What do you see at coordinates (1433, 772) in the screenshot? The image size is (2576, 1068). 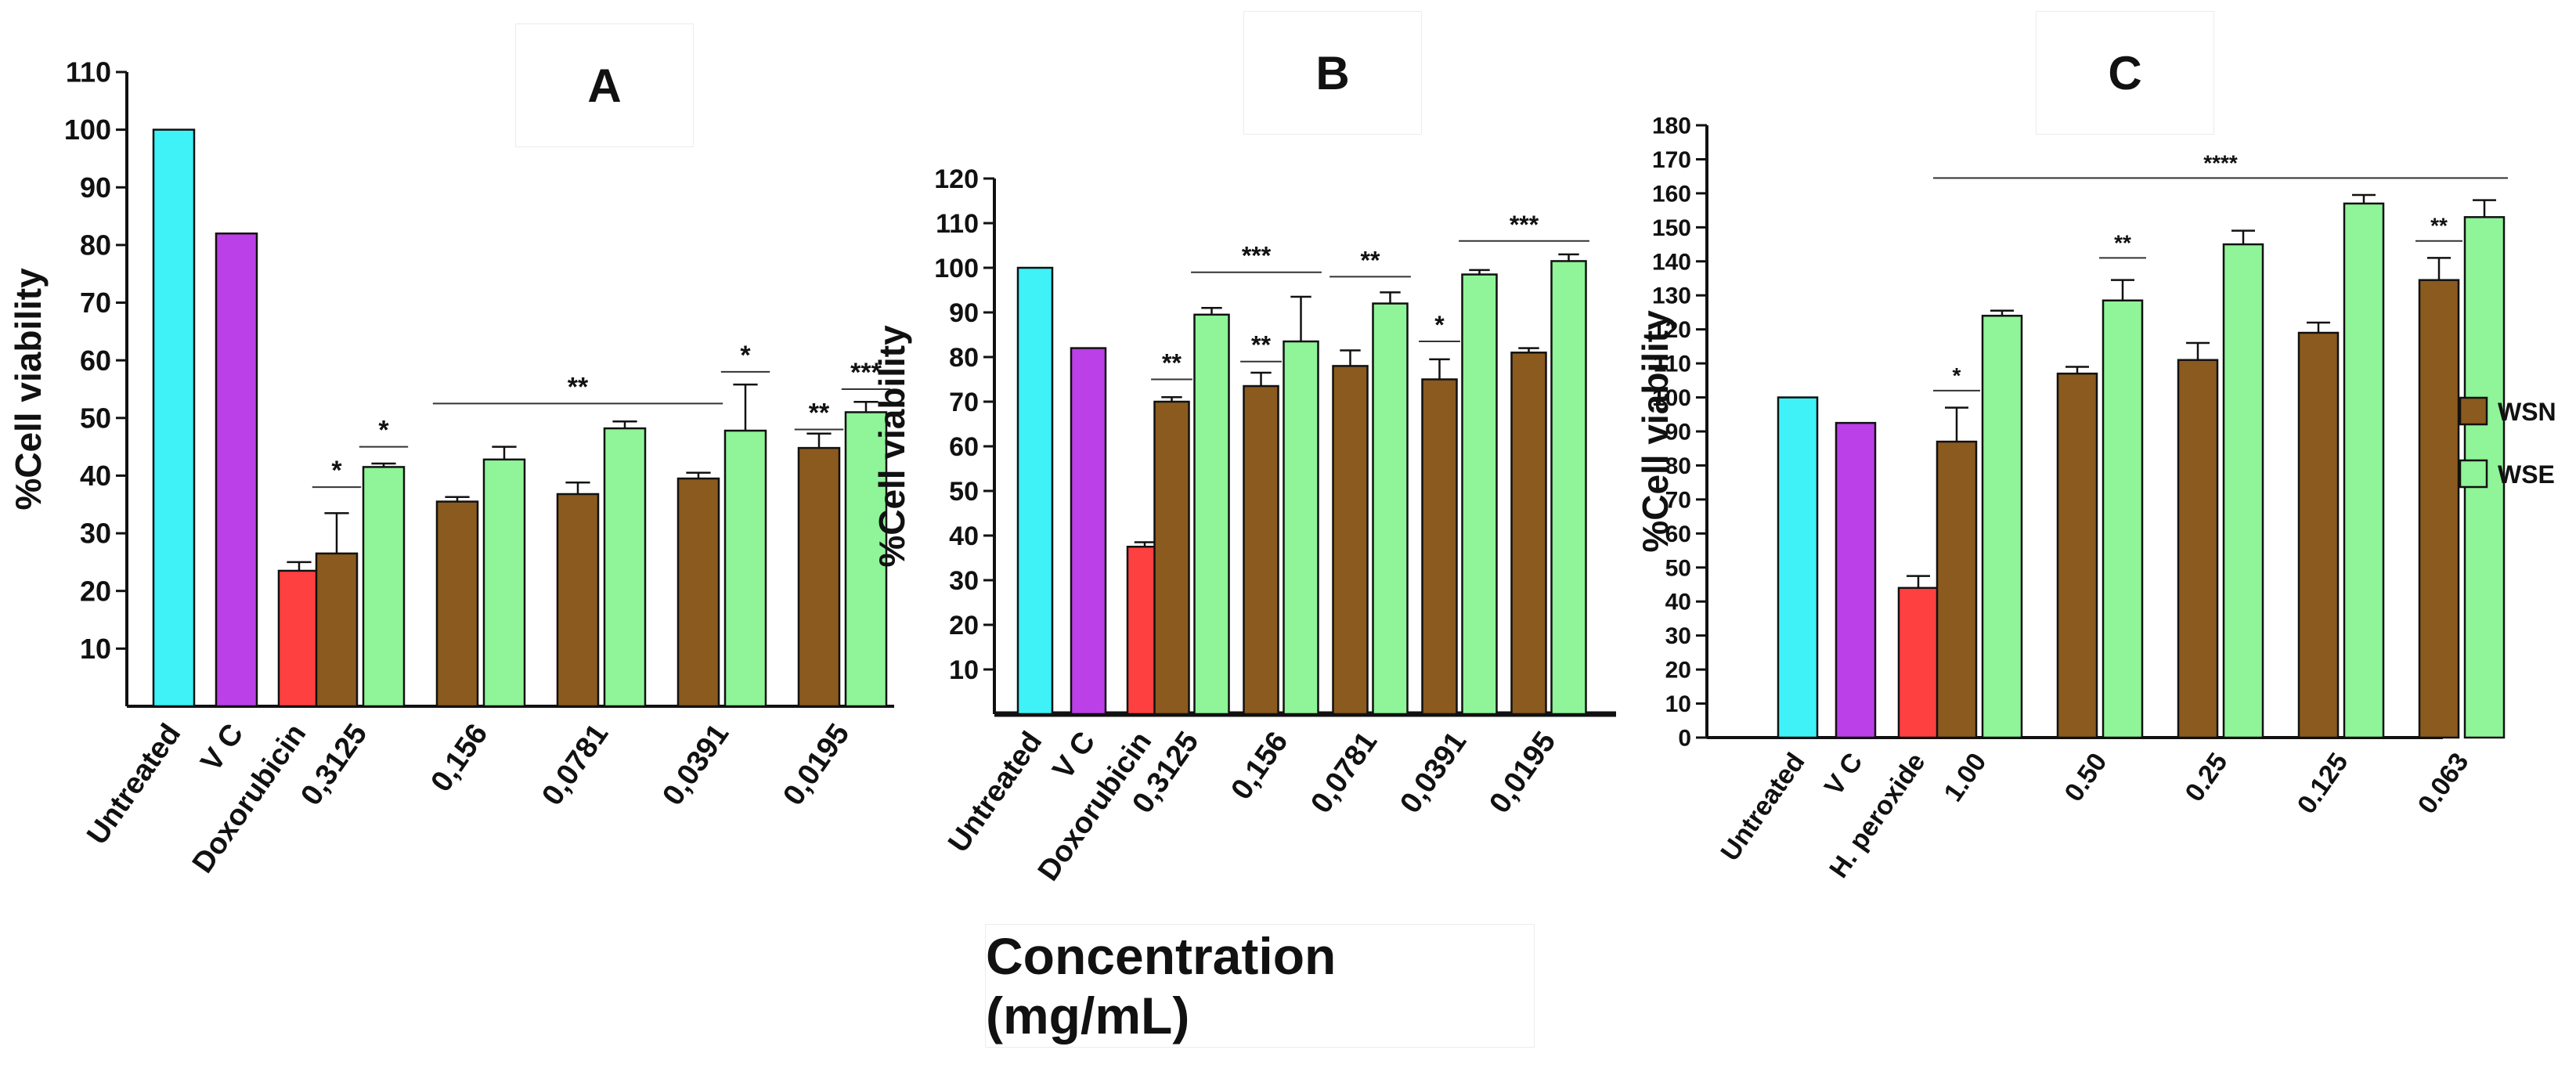 I see `x-tick-label: 0,0391` at bounding box center [1433, 772].